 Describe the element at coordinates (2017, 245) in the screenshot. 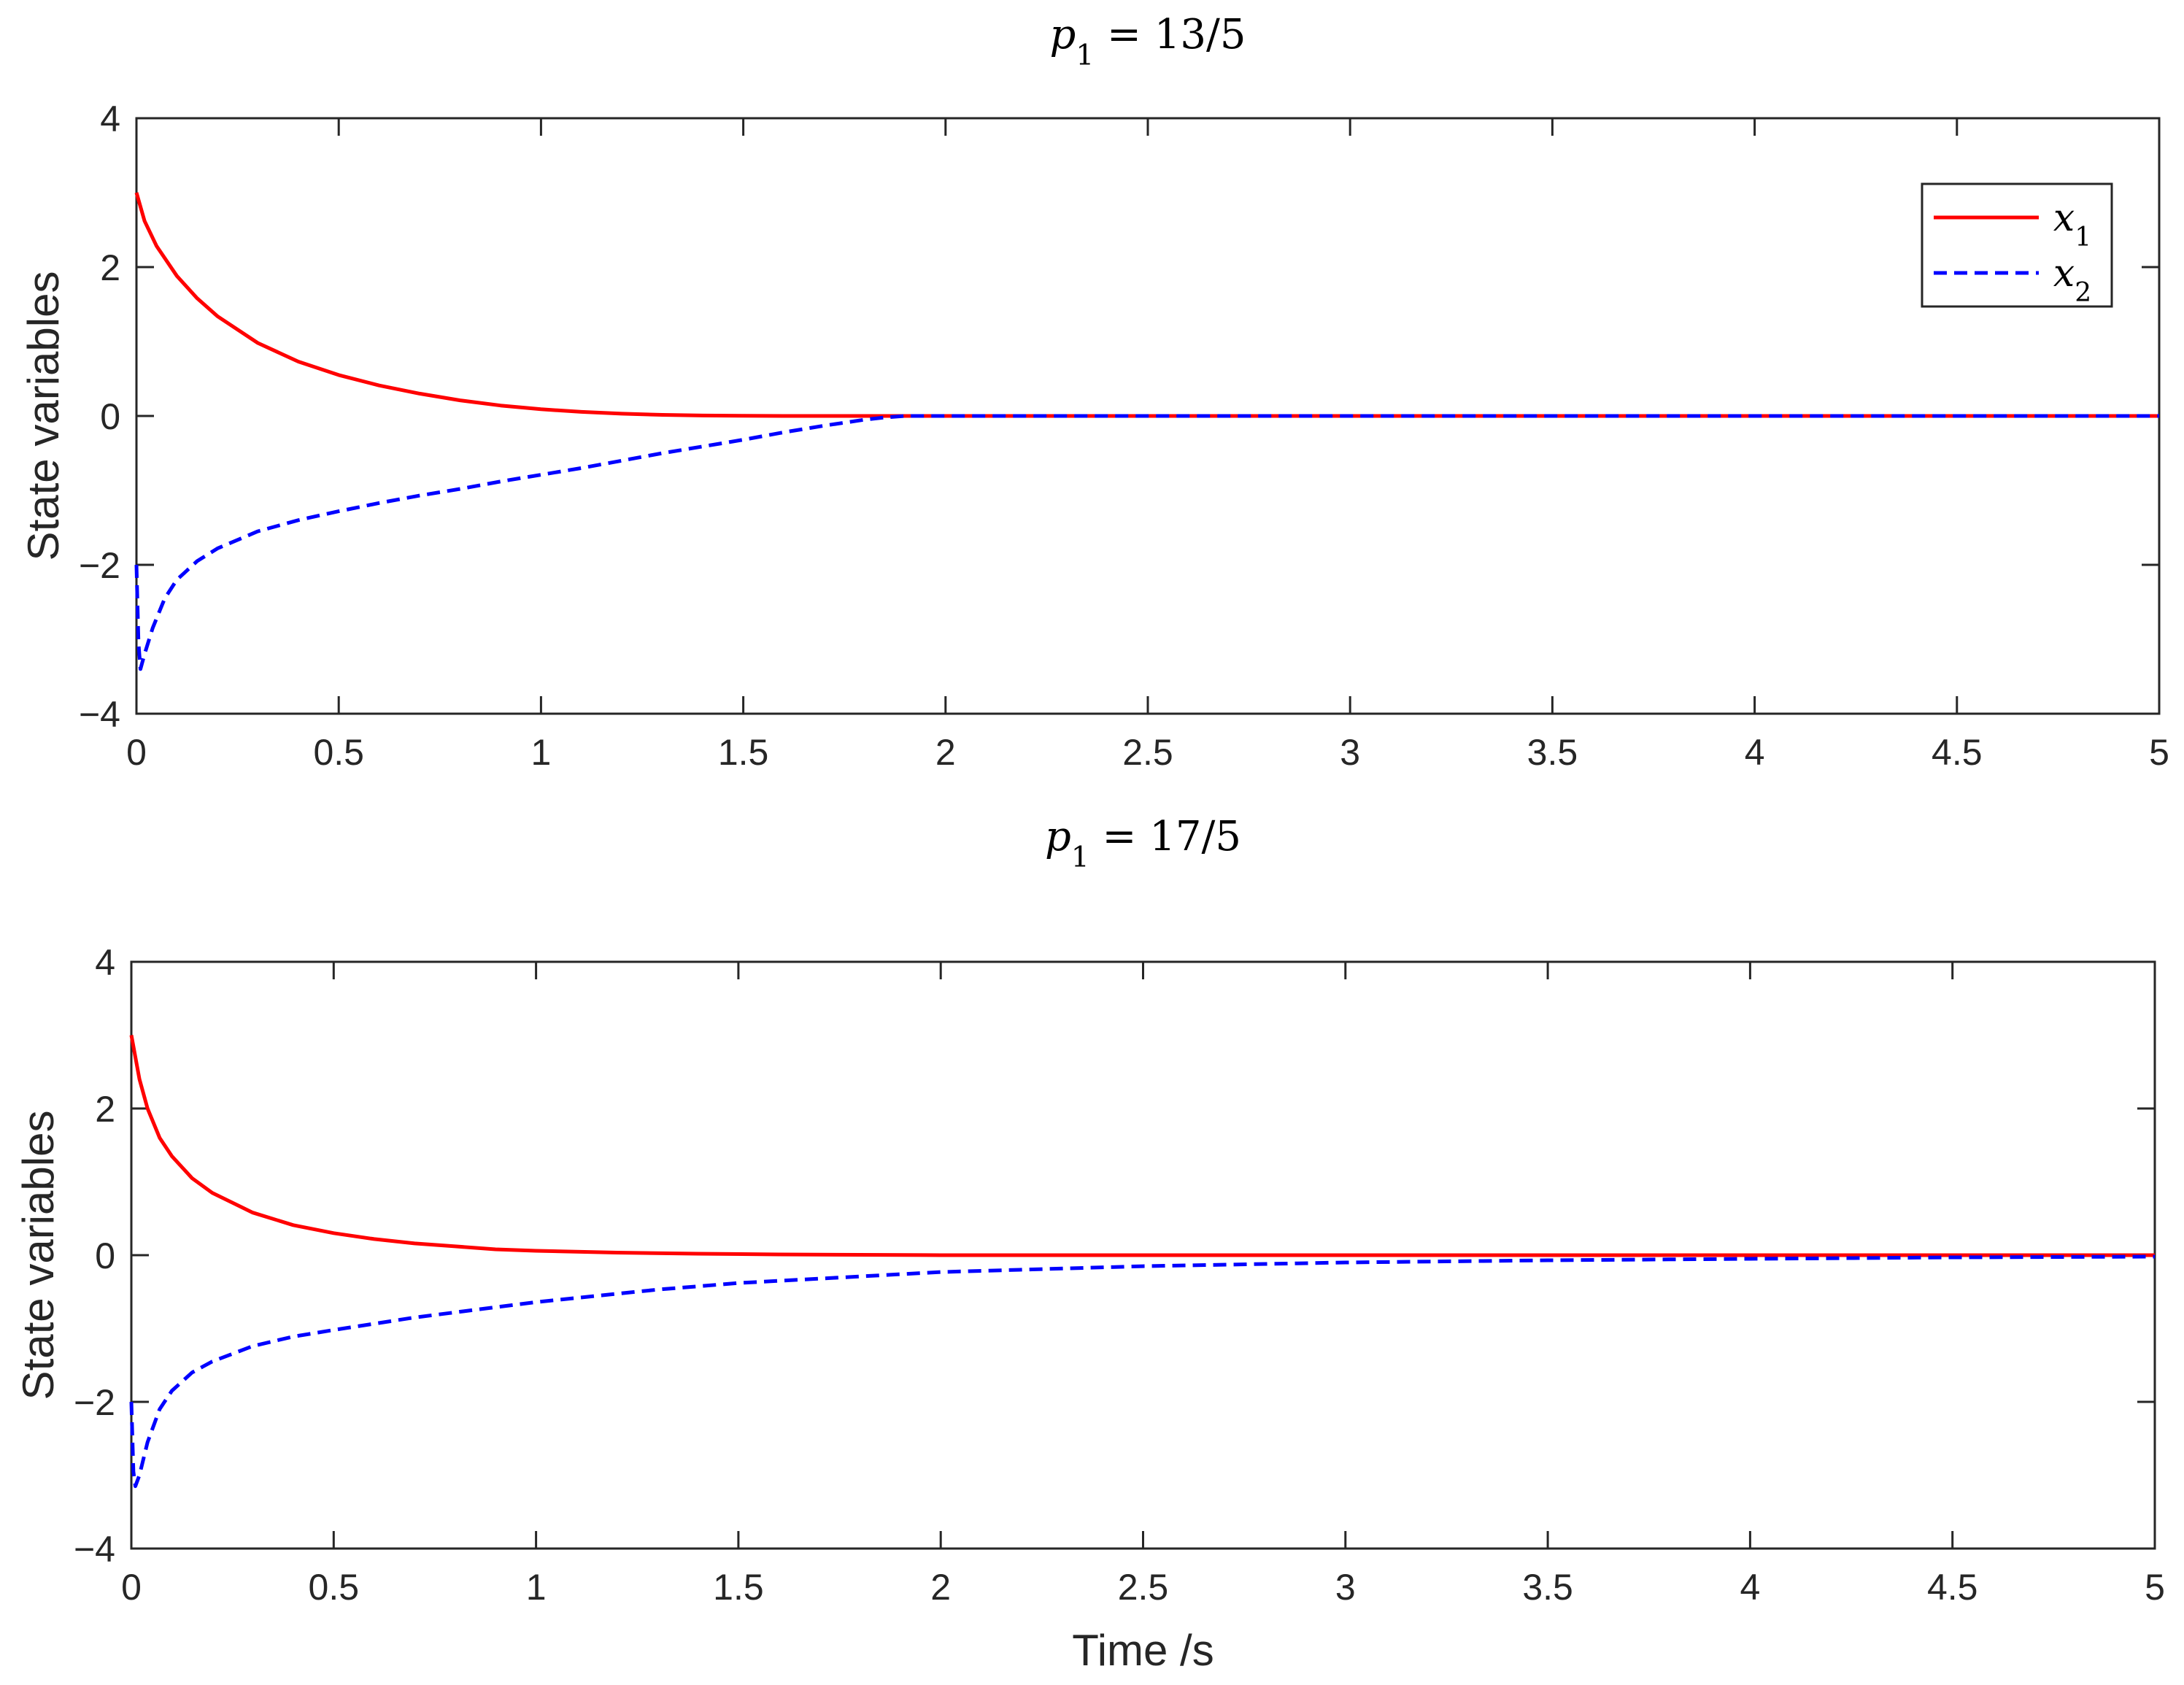

I see `legend-box` at that location.